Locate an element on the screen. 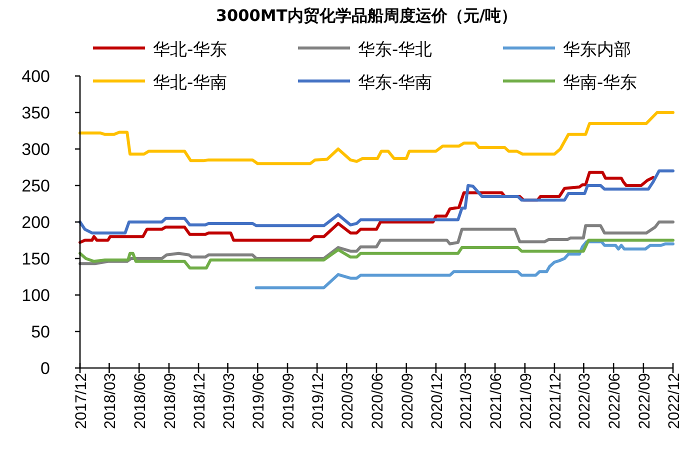  title: 3000MT内贸化学品船周度运价（元/吨） is located at coordinates (367, 15).